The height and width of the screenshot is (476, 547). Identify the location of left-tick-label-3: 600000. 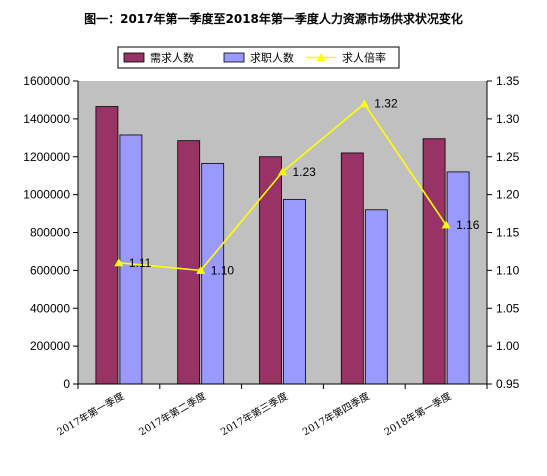
(50, 270).